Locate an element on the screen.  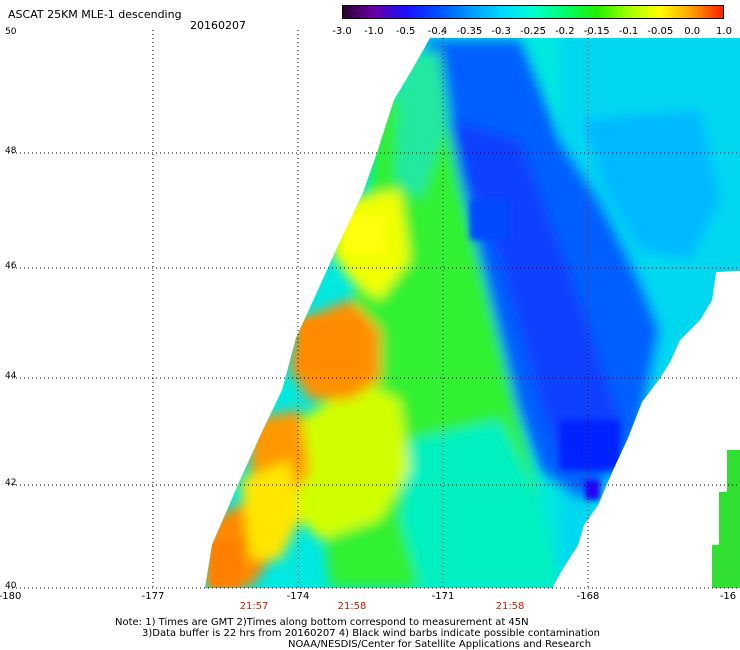
colorbar-label: -0.1 is located at coordinates (628, 31).